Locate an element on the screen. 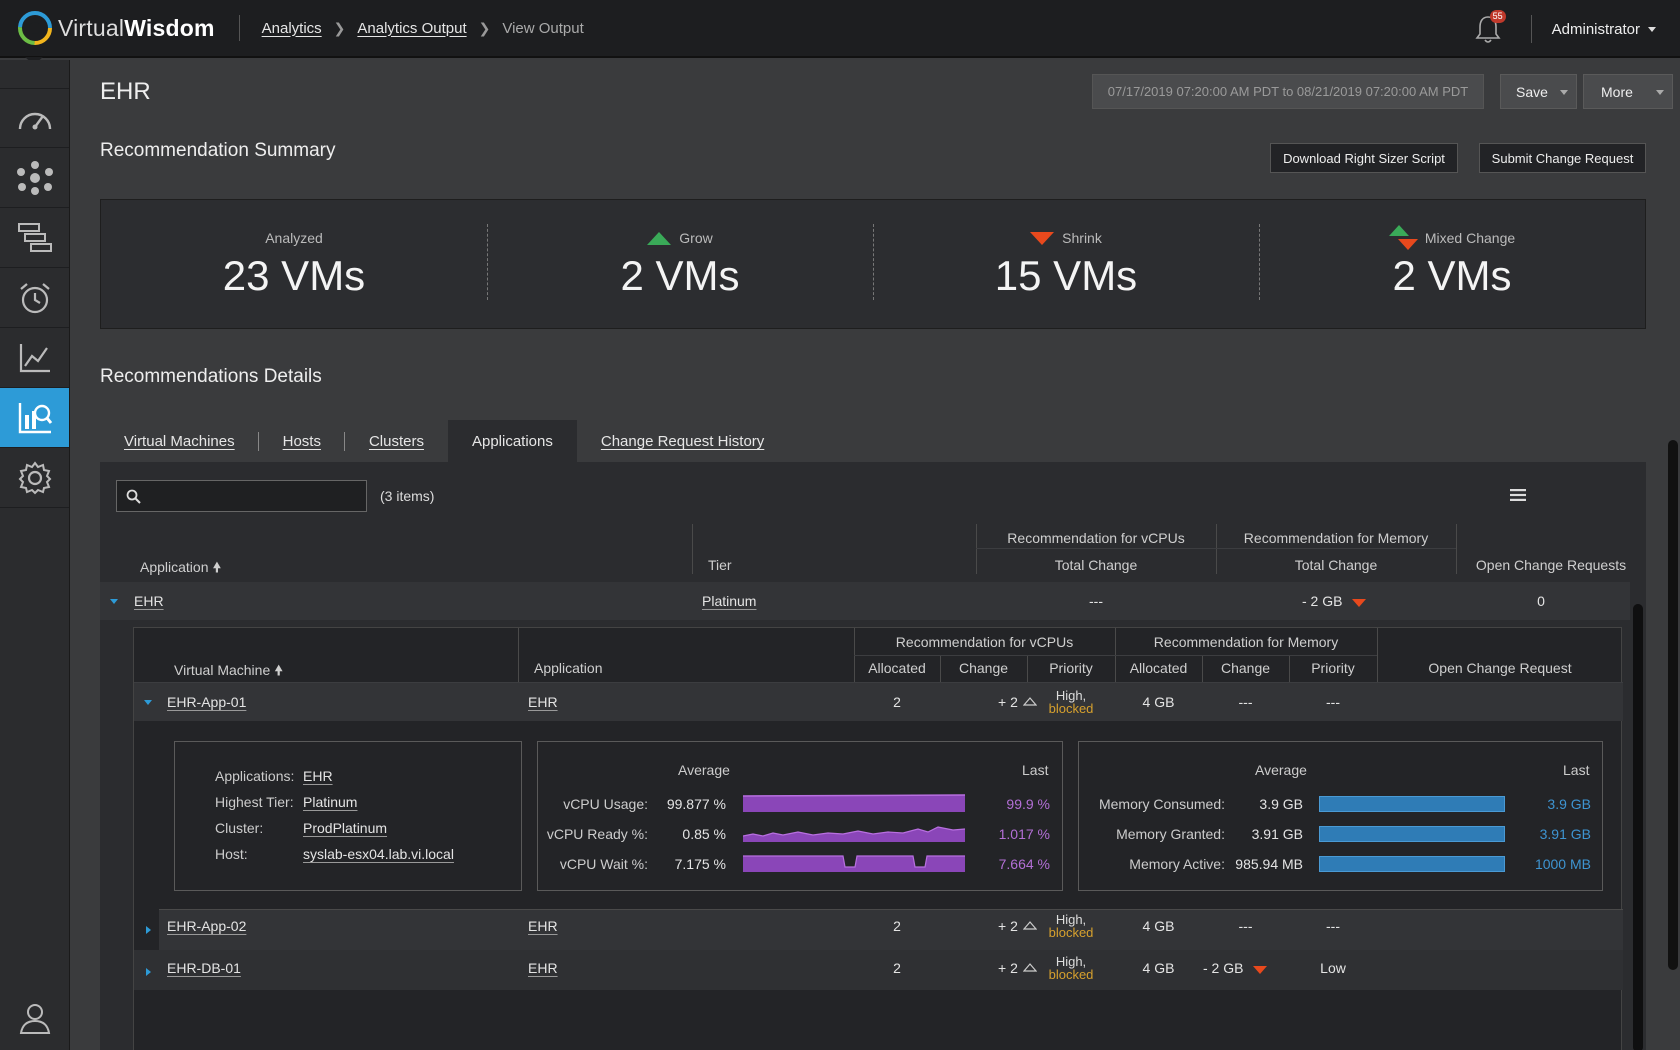  col-open-change-requests: Open Change Requests is located at coordinates (1551, 565).